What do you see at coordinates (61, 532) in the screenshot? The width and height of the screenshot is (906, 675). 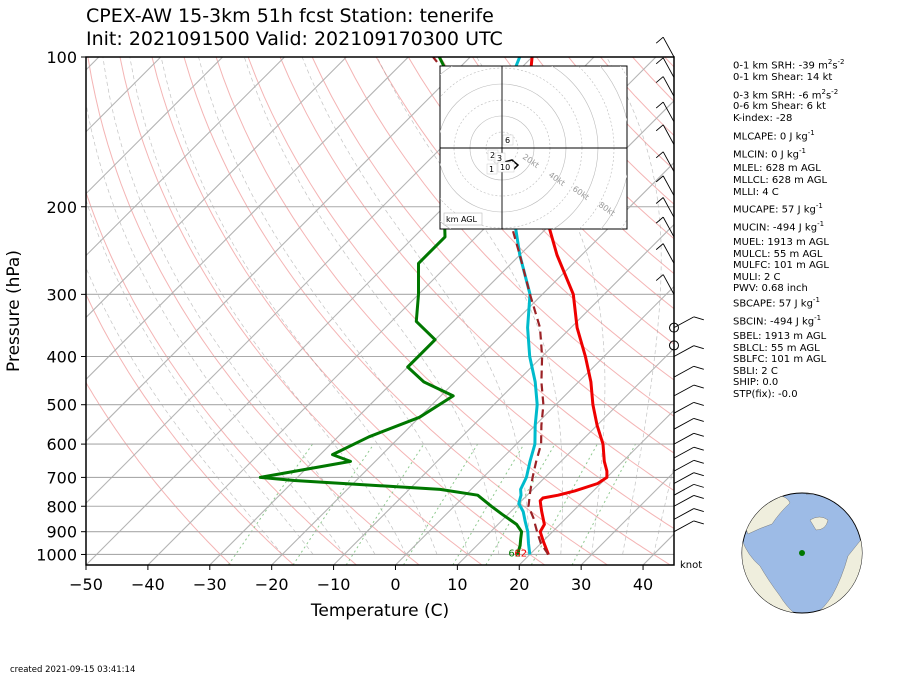 I see `y-tick-label: 900` at bounding box center [61, 532].